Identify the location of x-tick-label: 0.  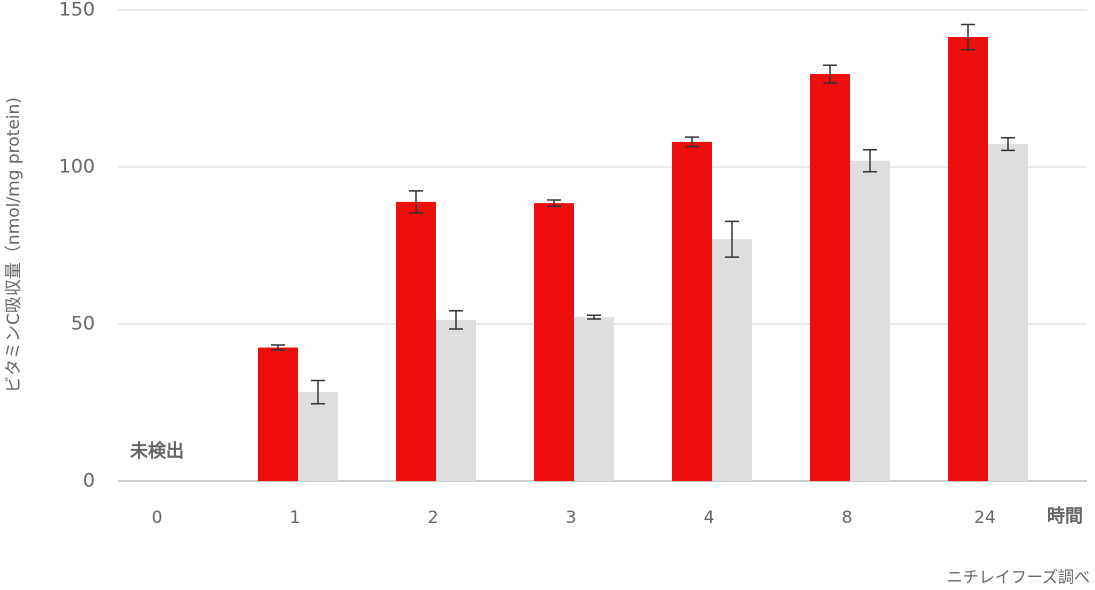
(157, 518).